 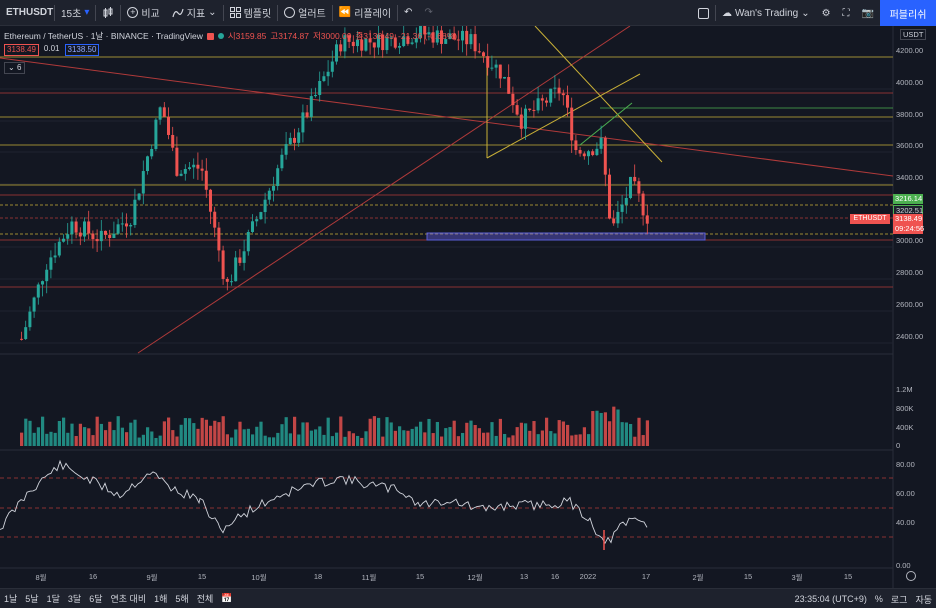 What do you see at coordinates (51, 48) in the screenshot?
I see `spread-value: 0.01` at bounding box center [51, 48].